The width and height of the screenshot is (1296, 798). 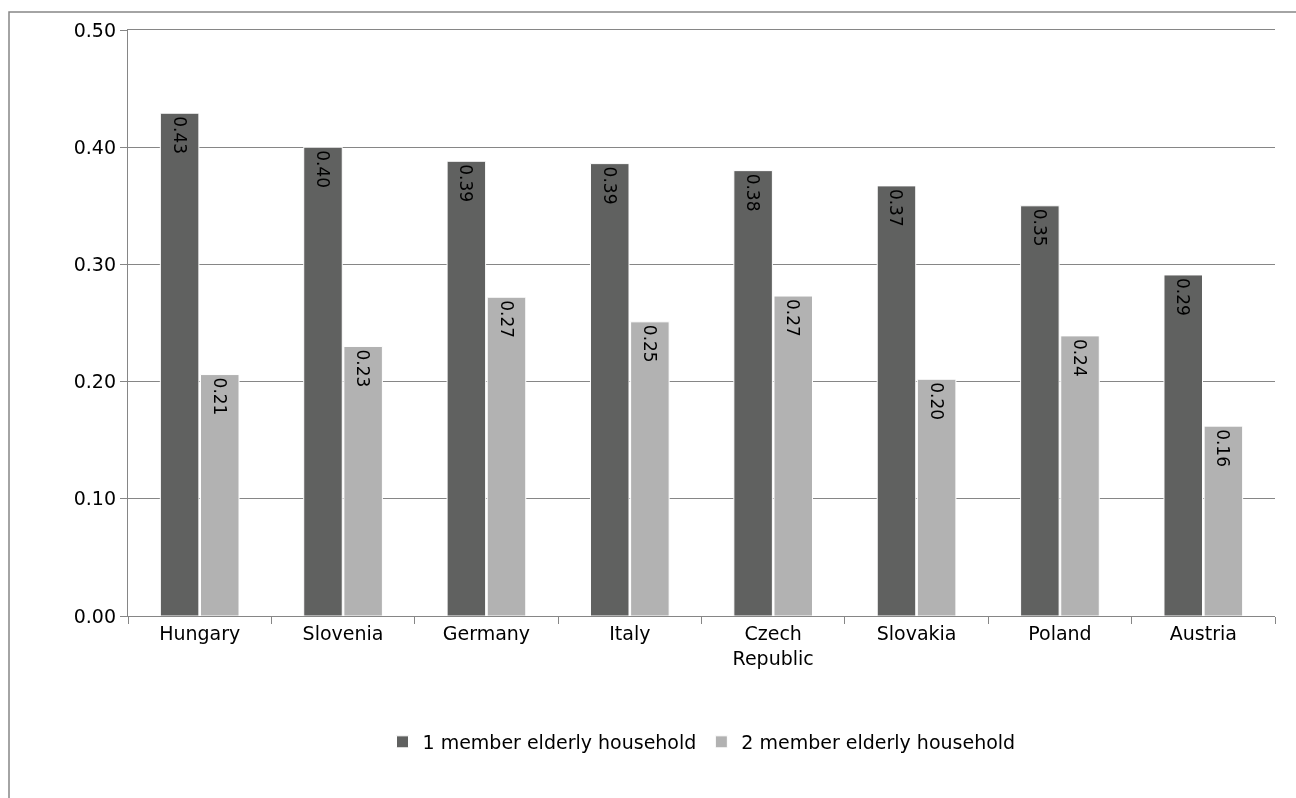 What do you see at coordinates (95, 264) in the screenshot?
I see `y-tick-label: 0.30` at bounding box center [95, 264].